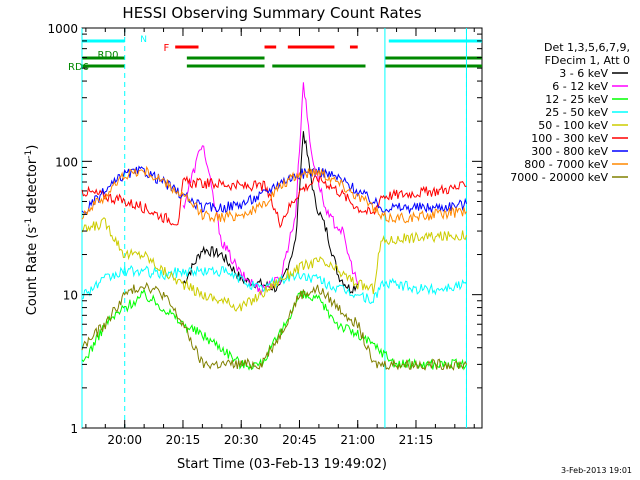 This screenshot has height=480, width=640. I want to click on y-tick-label-2: 100, so click(66, 162).